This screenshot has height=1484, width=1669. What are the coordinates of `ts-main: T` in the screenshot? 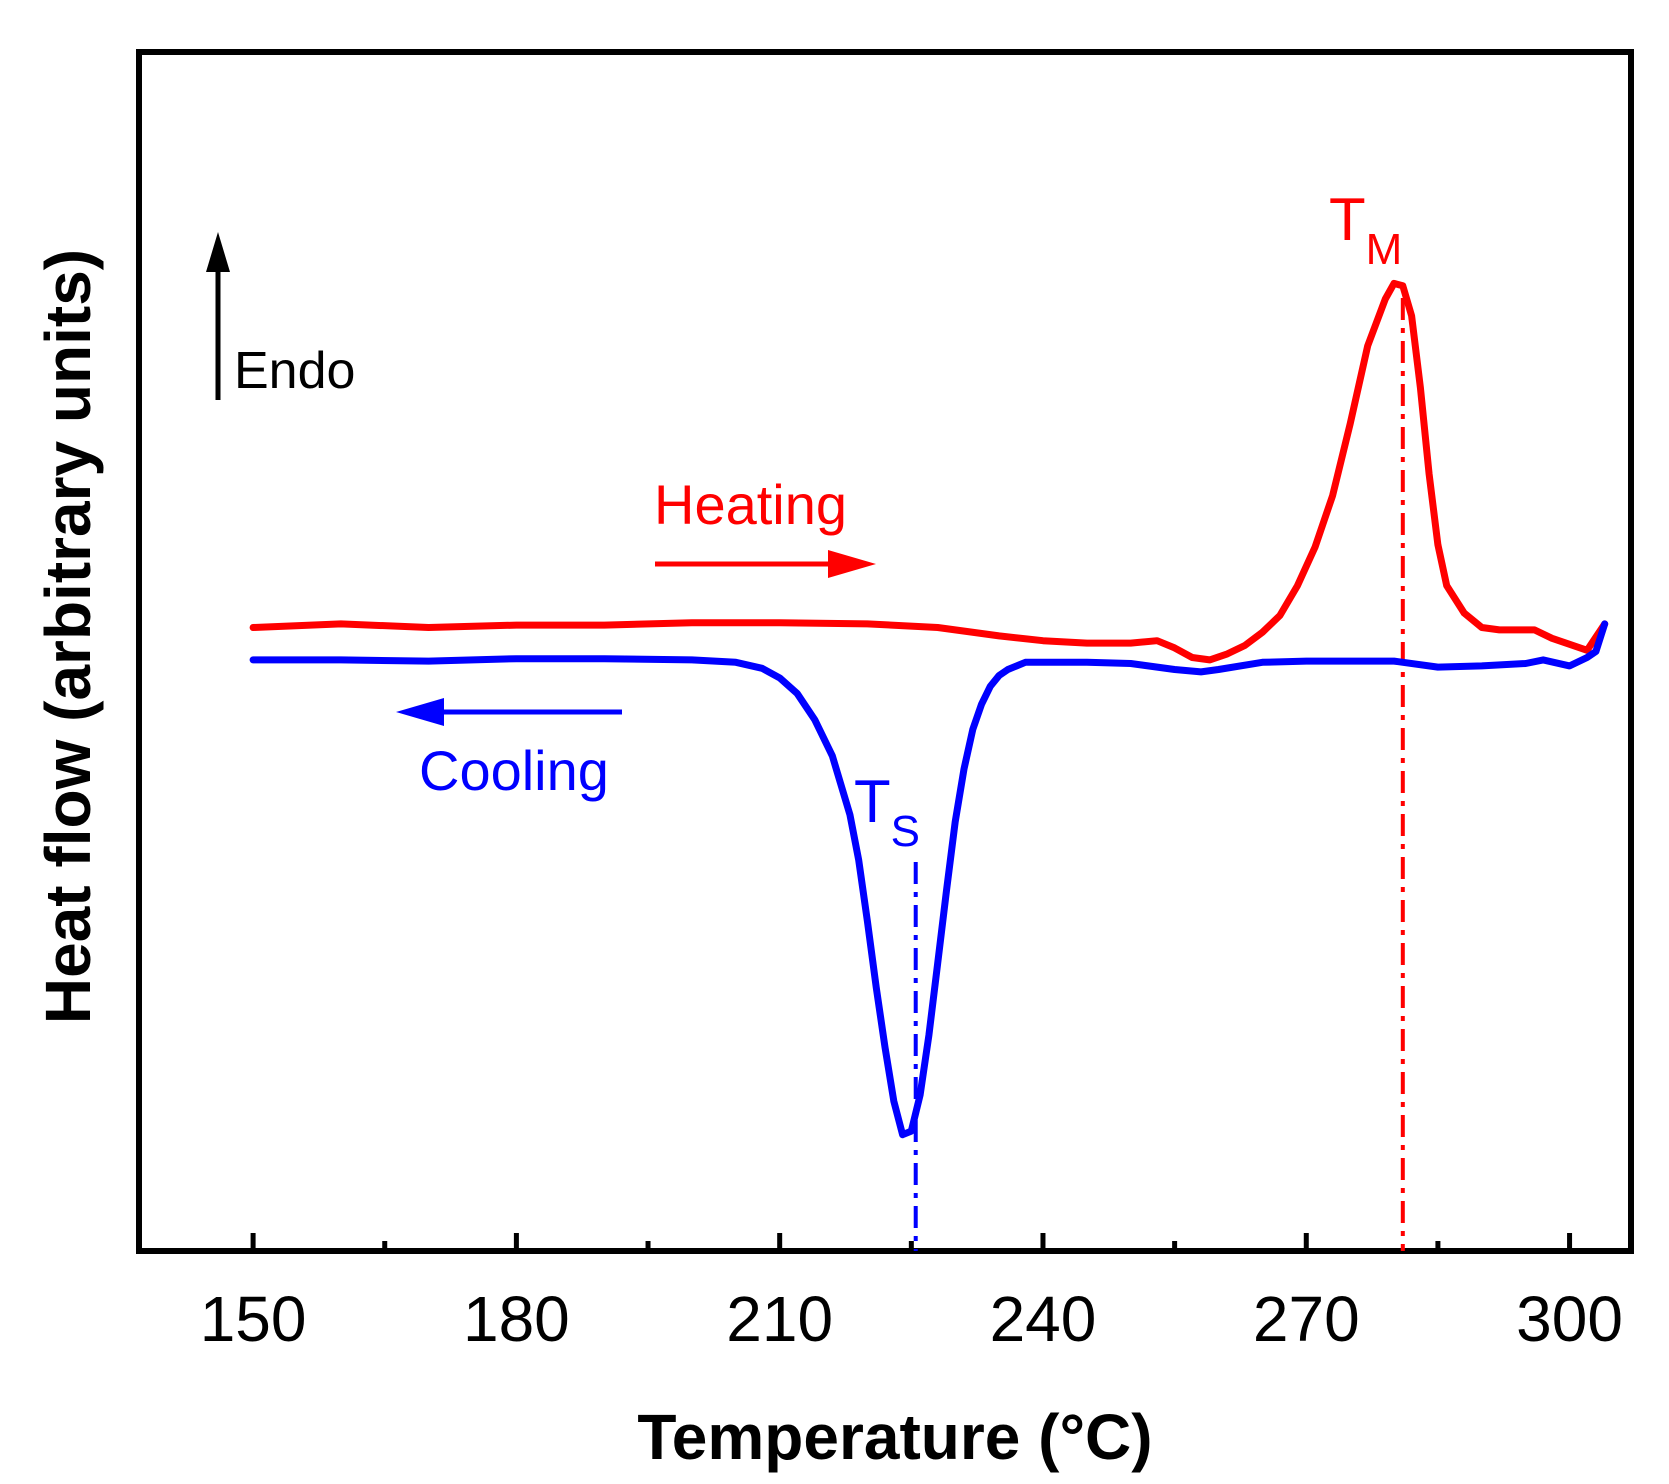 It's located at (872, 801).